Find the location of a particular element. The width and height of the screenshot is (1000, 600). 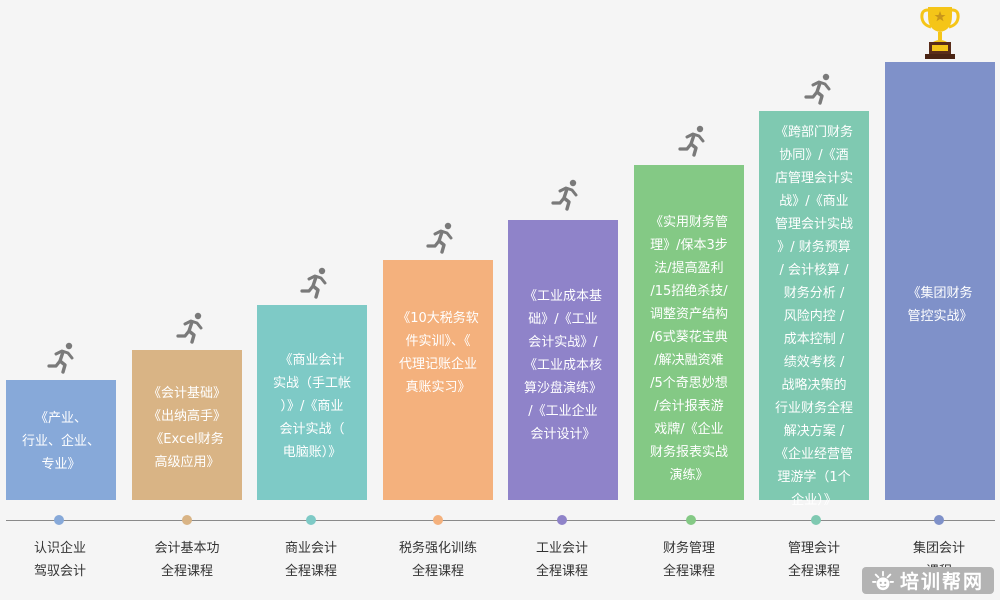

stage-bar-4-courses: 《10大税务软 件实训》、《 代理记账企业 真账实习》 is located at coordinates (438, 353).